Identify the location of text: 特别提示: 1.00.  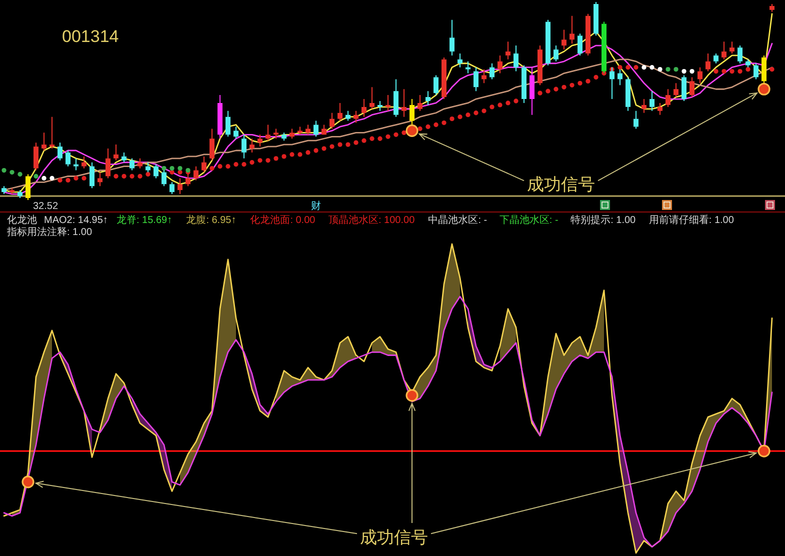
(603, 220).